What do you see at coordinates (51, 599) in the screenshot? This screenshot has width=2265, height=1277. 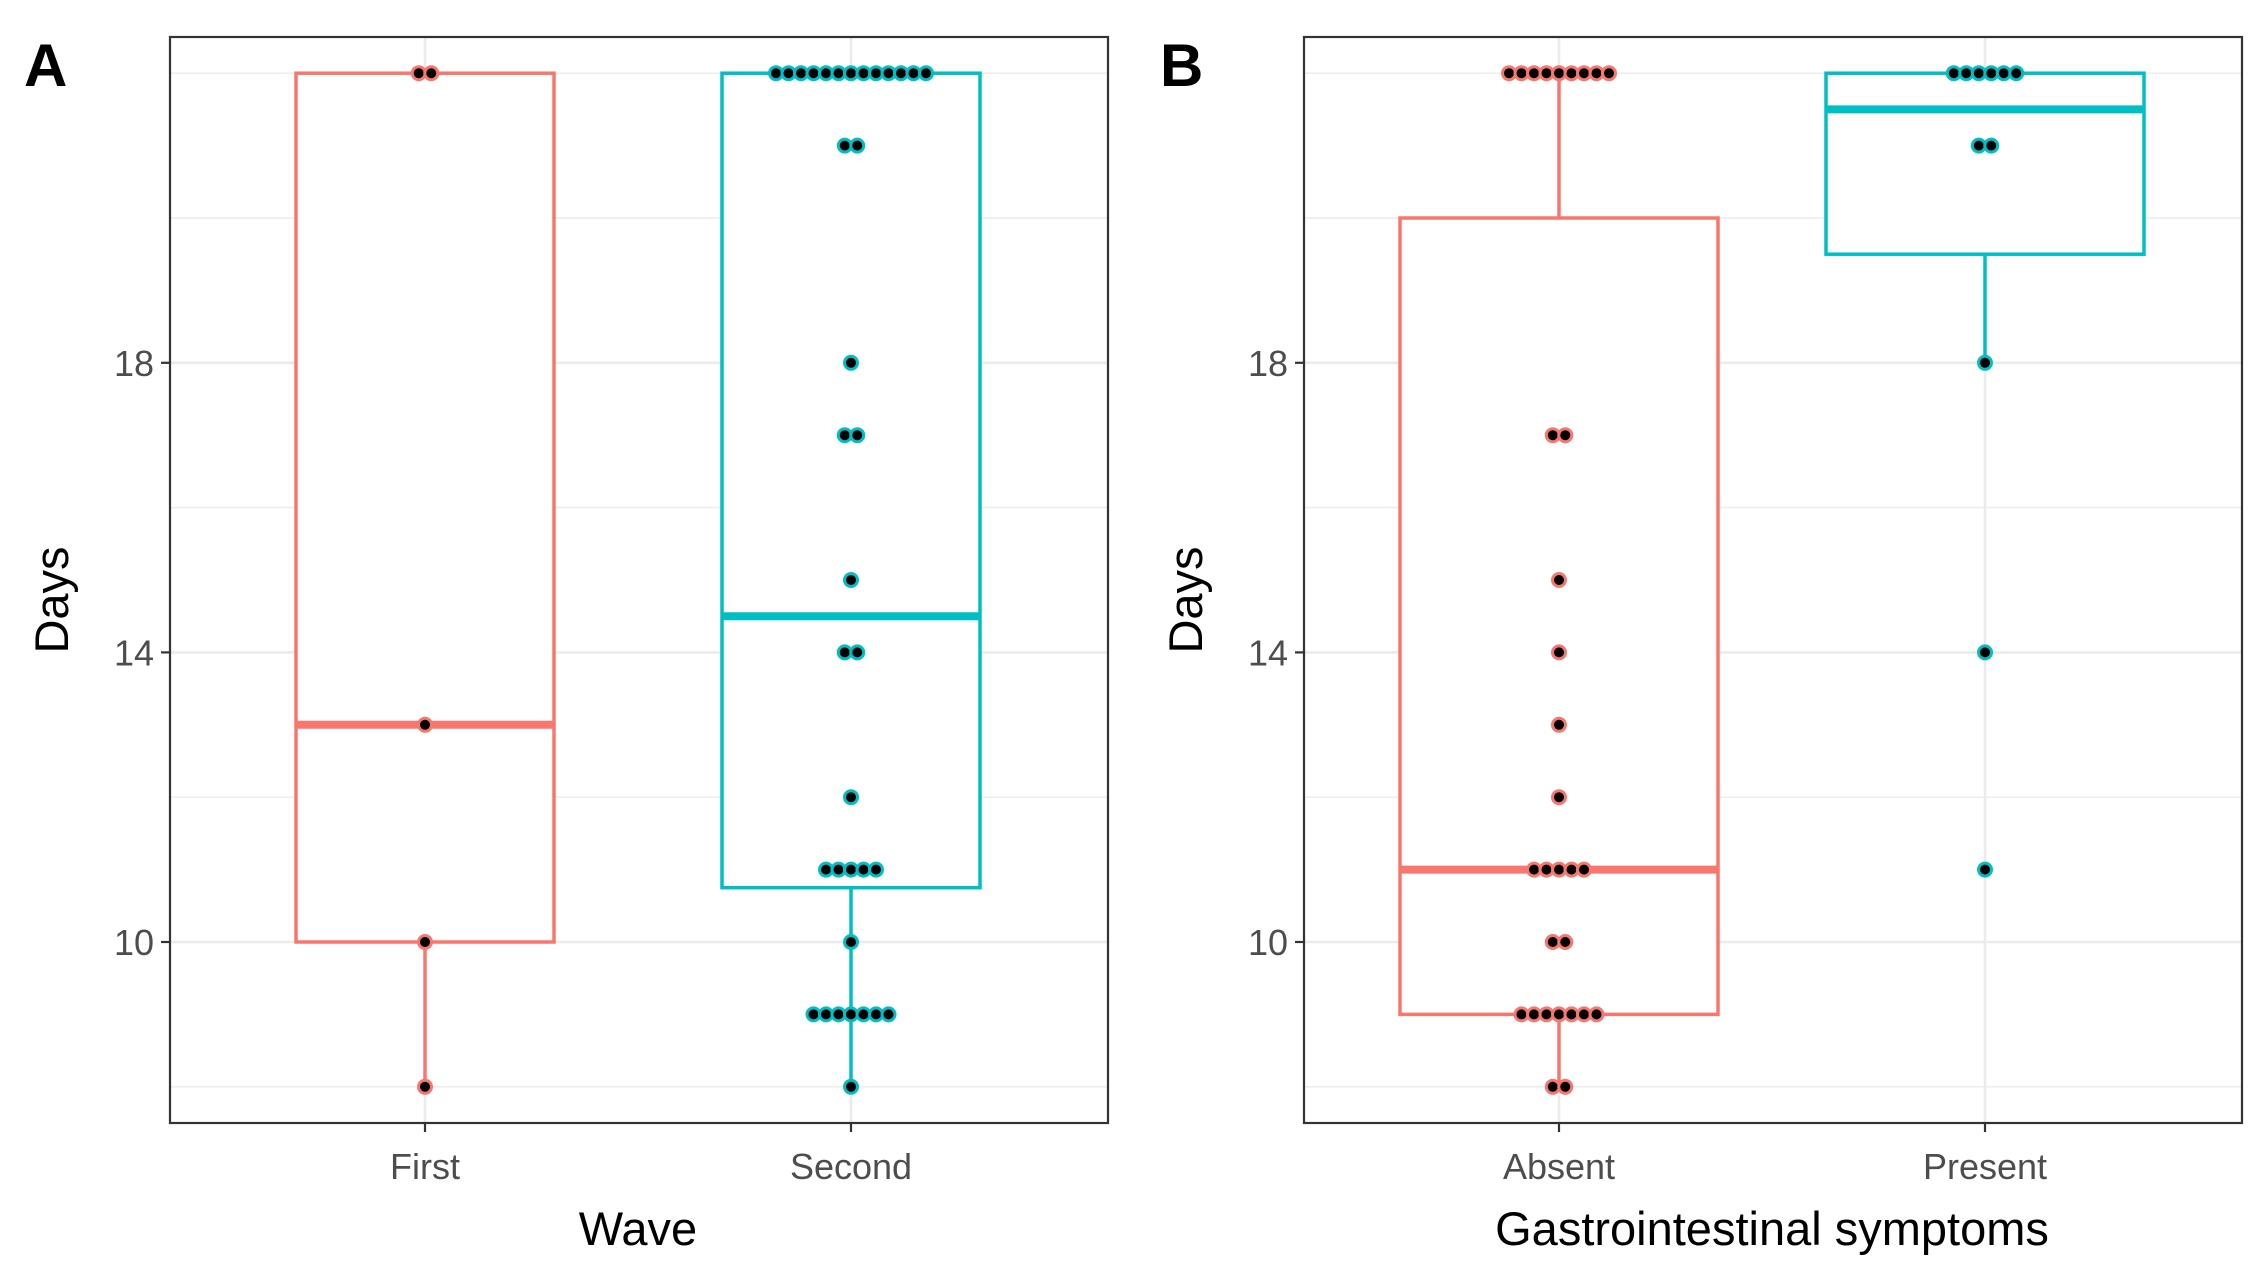 I see `panel-a-y-axis-title: Days` at bounding box center [51, 599].